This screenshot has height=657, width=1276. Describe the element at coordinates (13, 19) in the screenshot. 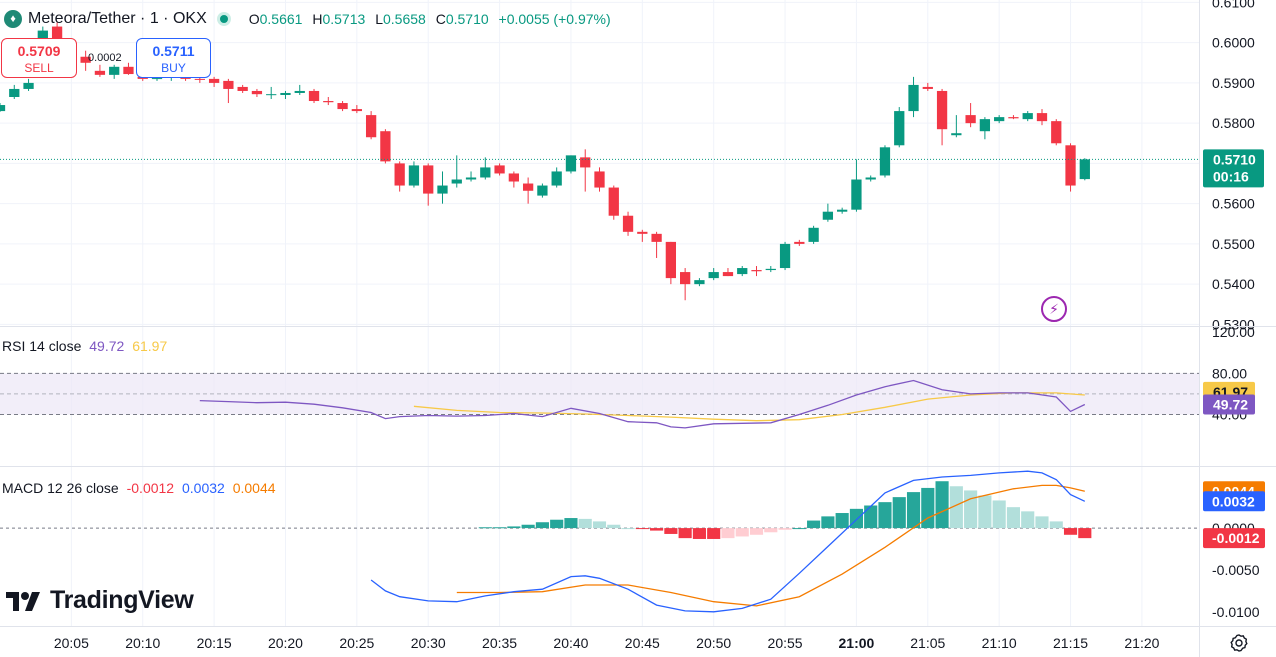

I see `meteora-logo-icon: ♦` at that location.